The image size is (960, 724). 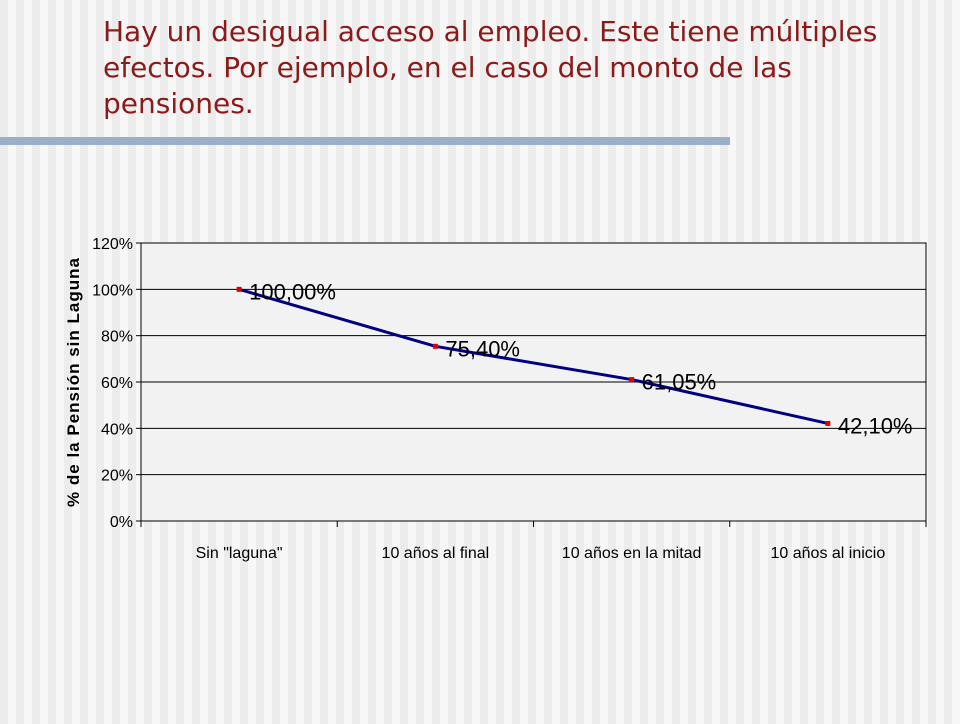 I want to click on y-tick-label: 20%, so click(x=117, y=476).